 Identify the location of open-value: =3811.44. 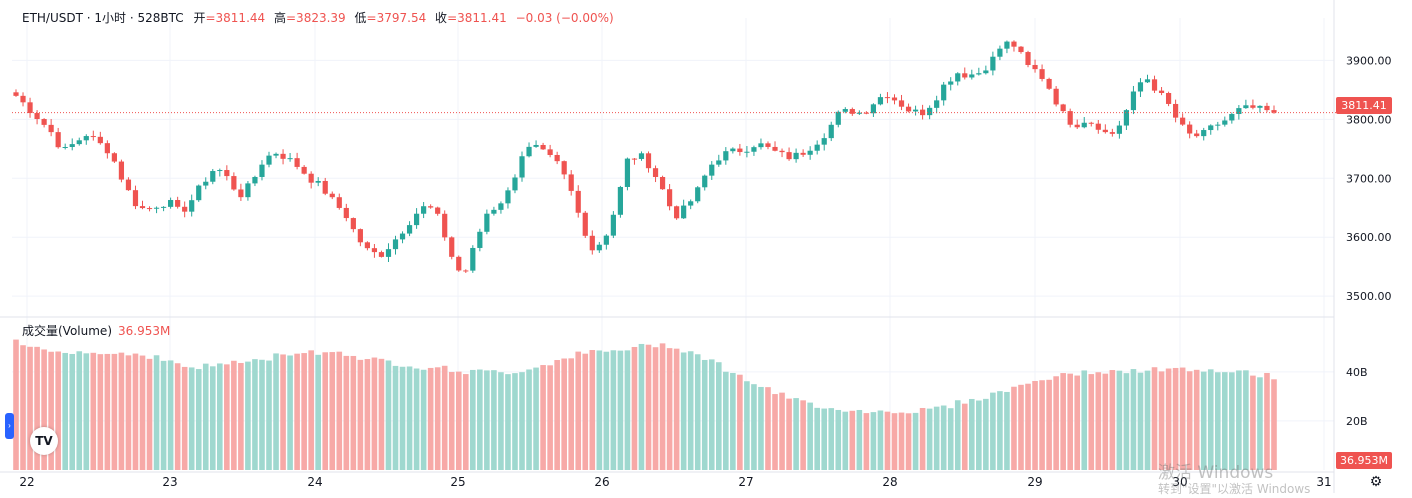
(235, 18).